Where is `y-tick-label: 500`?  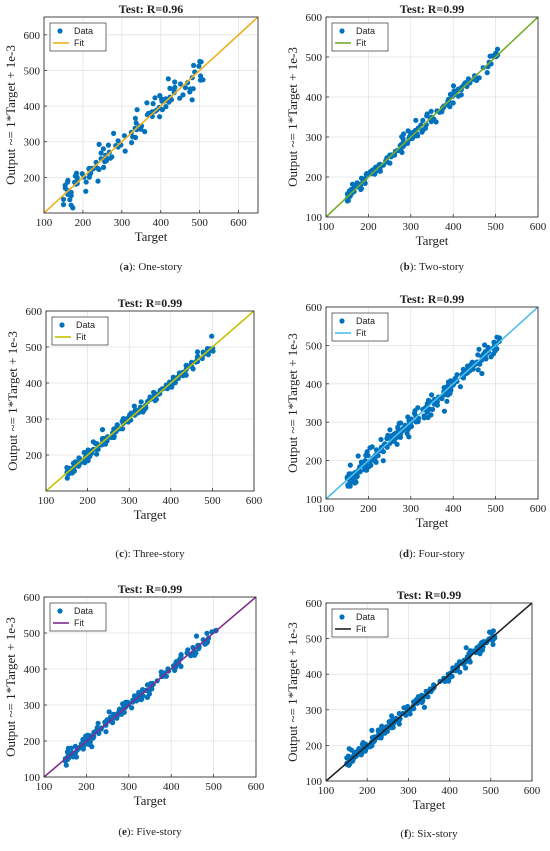
y-tick-label: 500 is located at coordinates (32, 634).